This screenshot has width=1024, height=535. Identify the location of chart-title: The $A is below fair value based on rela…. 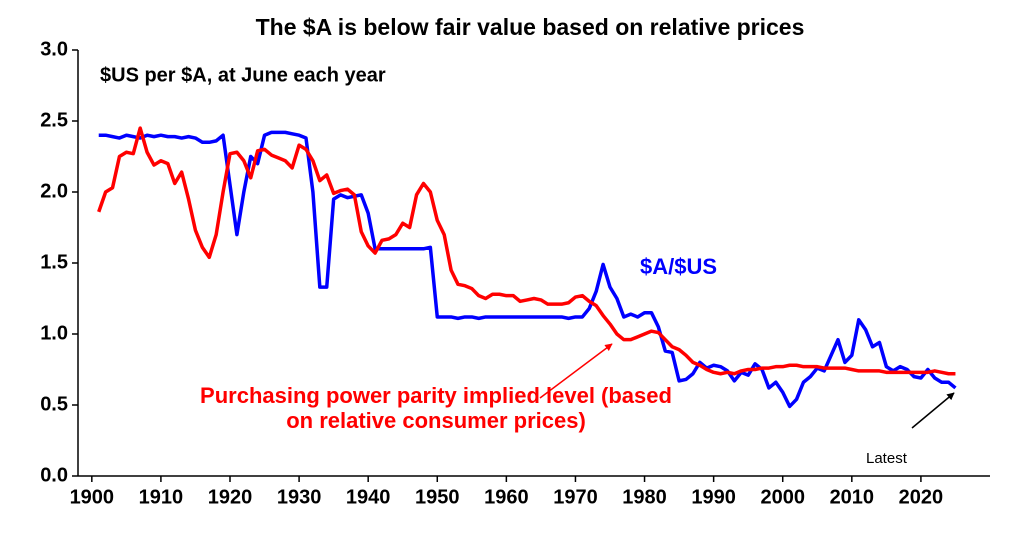
(530, 27).